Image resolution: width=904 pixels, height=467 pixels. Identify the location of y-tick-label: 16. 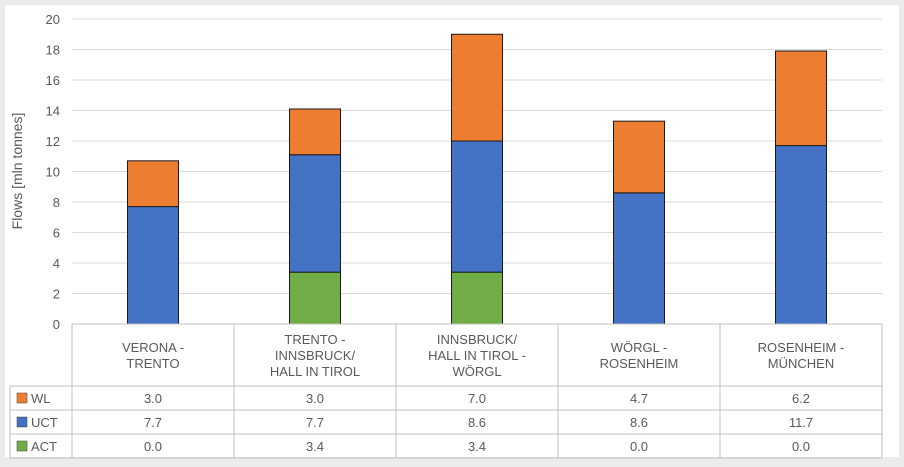
(53, 80).